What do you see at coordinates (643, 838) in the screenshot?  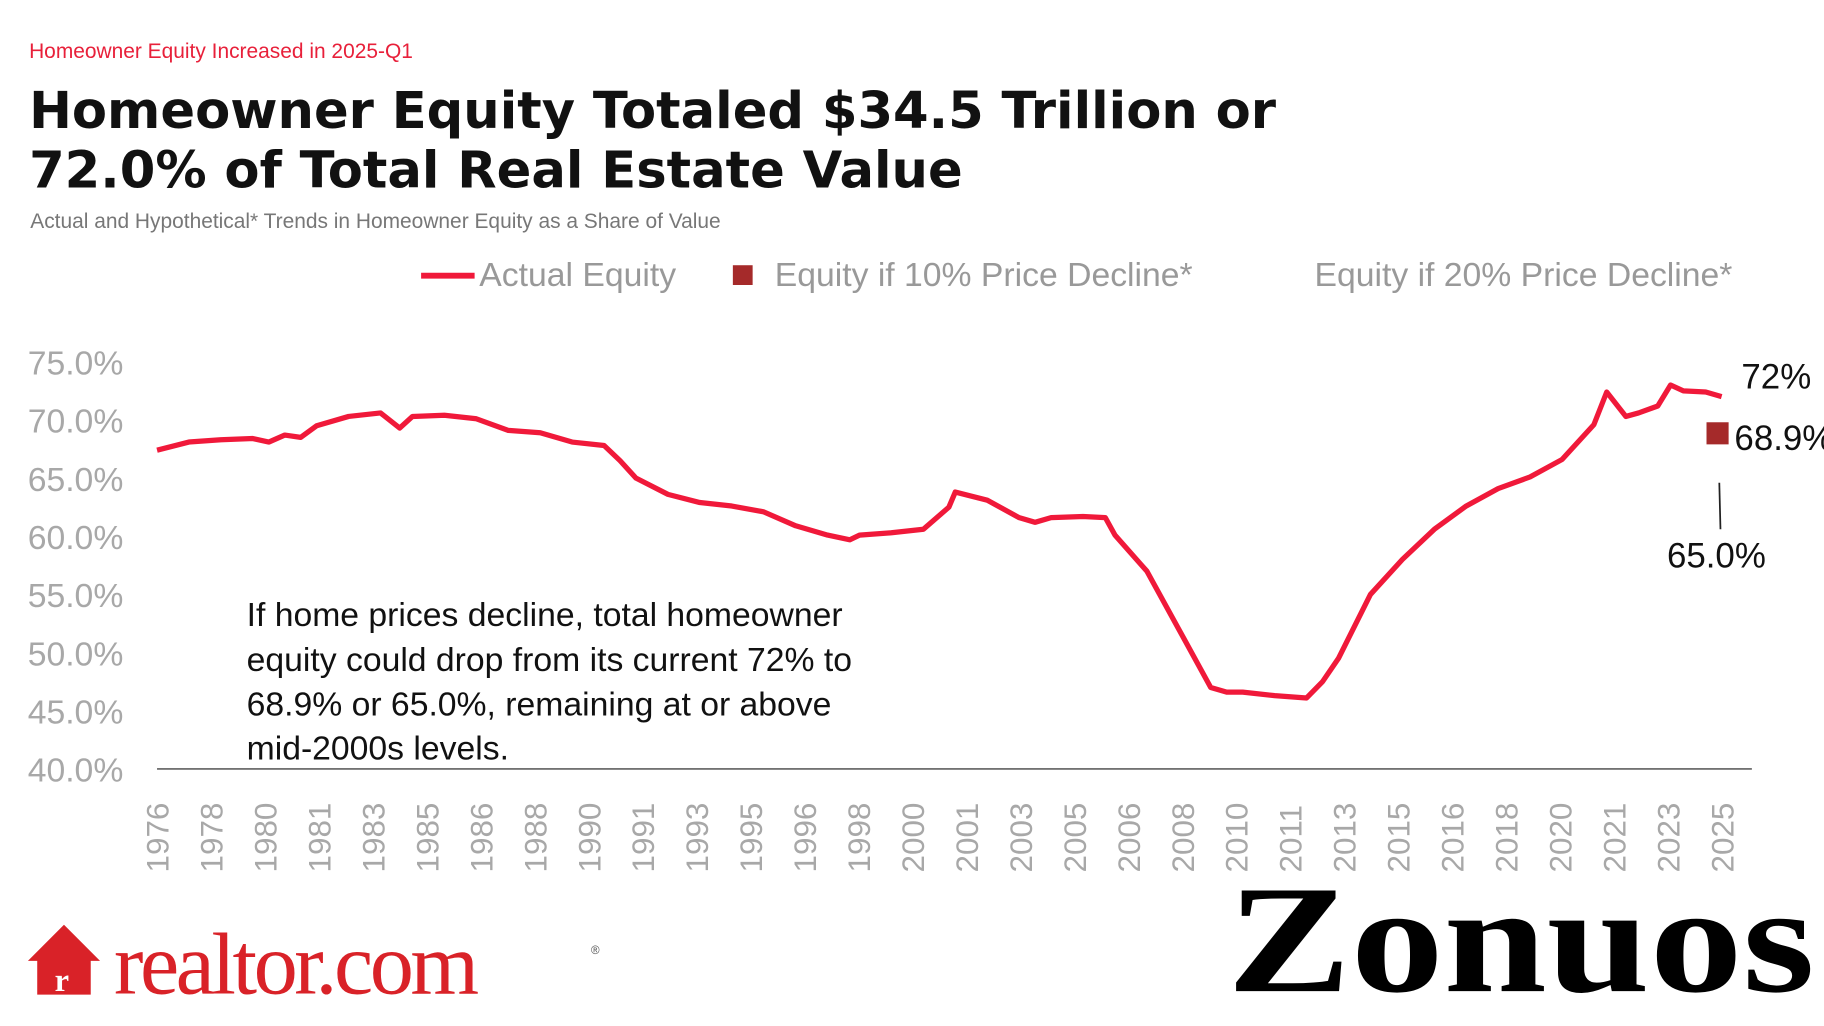 I see `x-tick-label: 1991` at bounding box center [643, 838].